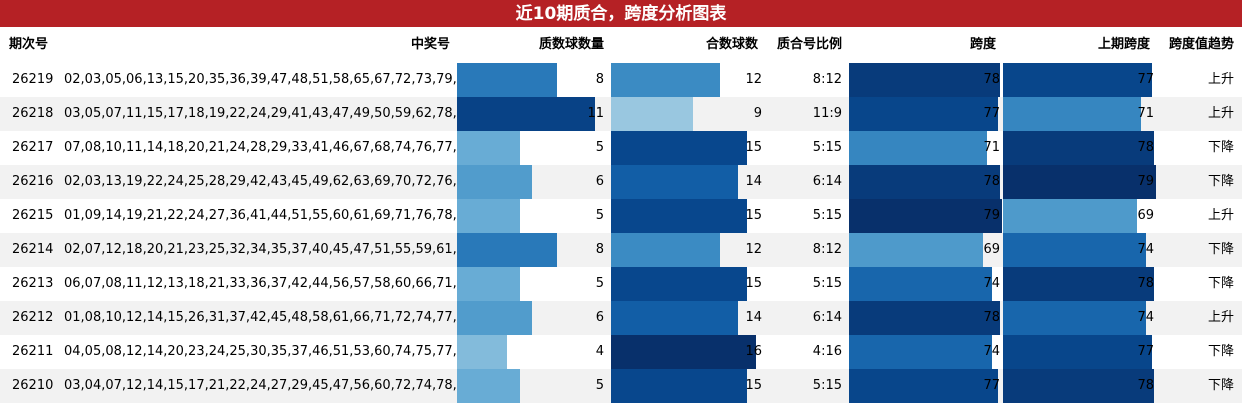 This screenshot has height=404, width=1242. What do you see at coordinates (991, 215) in the screenshot?
I see `span-value: 79` at bounding box center [991, 215].